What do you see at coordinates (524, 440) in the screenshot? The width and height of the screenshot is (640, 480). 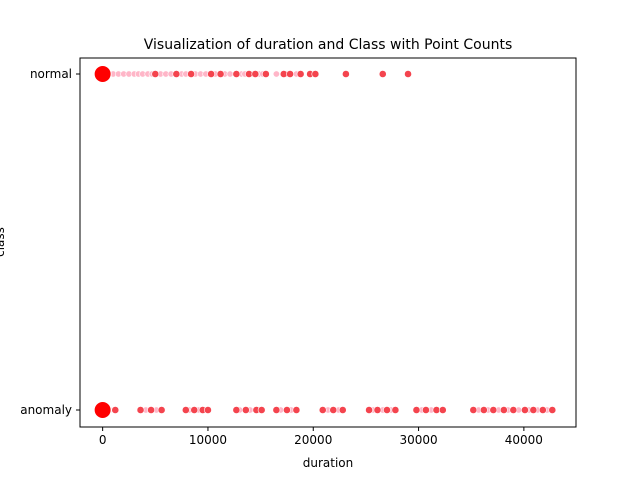 I see `x-tick-label: 40000` at bounding box center [524, 440].